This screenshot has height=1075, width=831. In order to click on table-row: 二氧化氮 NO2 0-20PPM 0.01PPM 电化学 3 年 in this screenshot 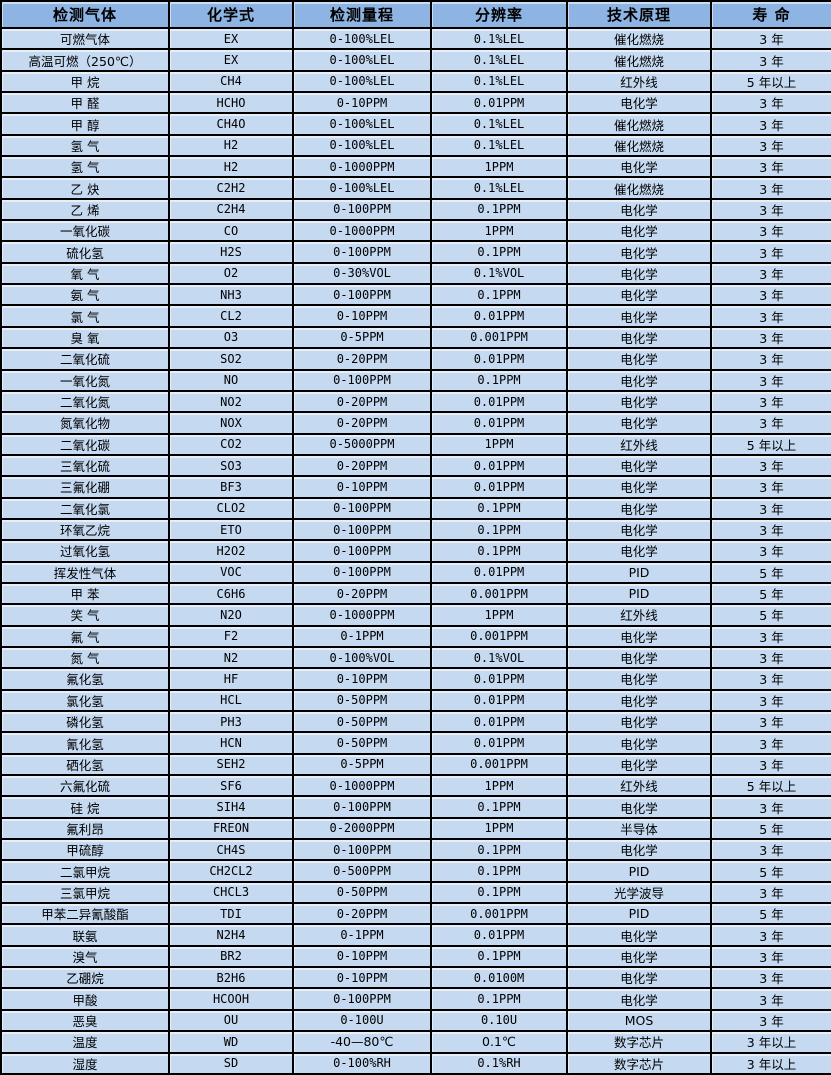, I will do `click(415, 401)`.